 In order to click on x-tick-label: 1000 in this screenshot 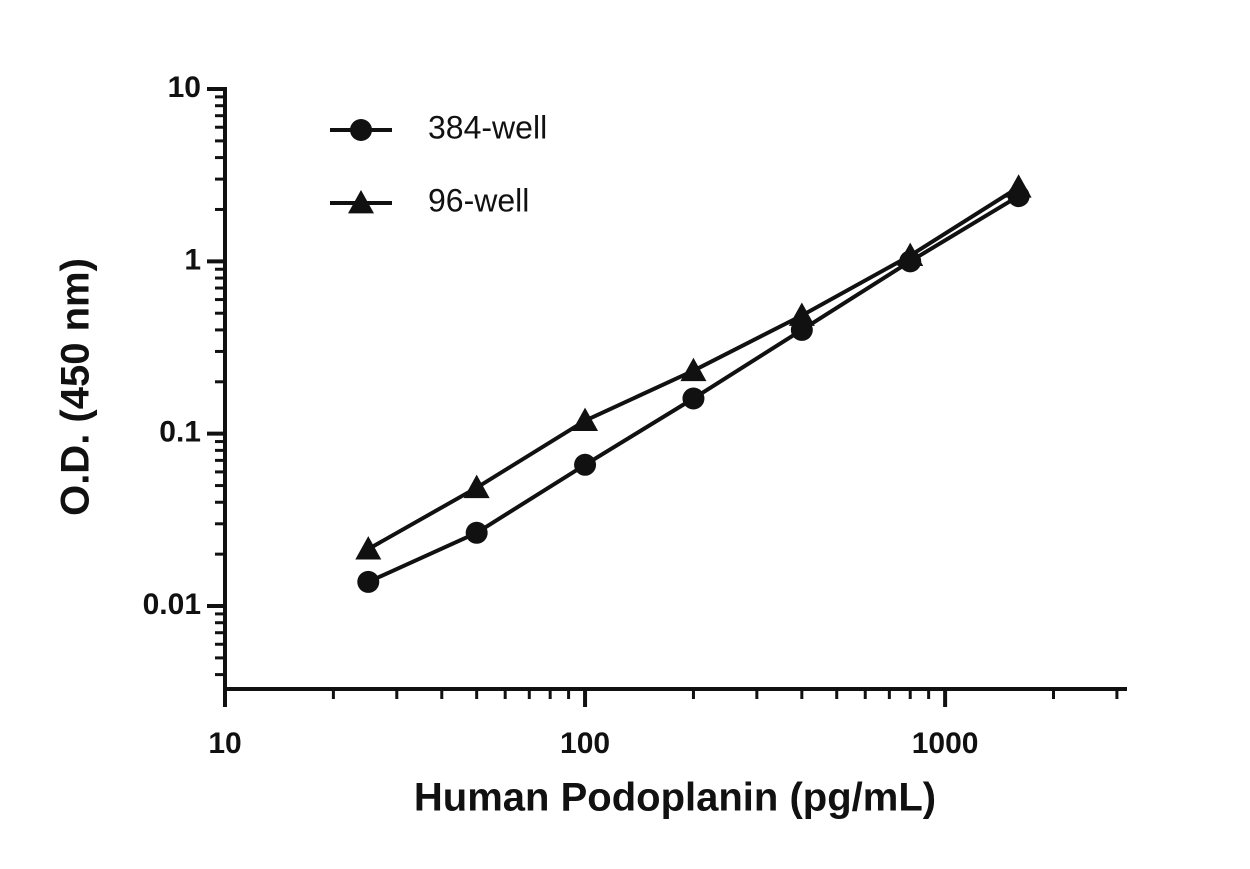, I will do `click(945, 743)`.